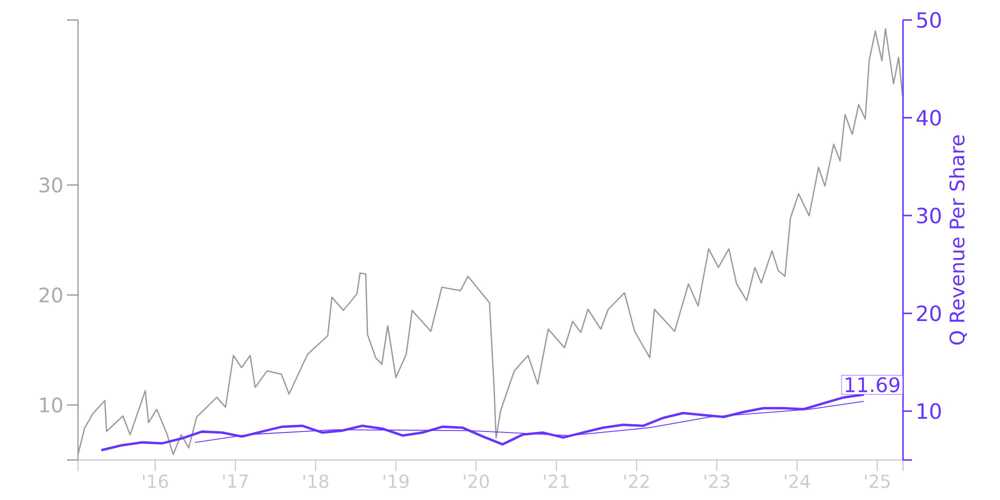 The width and height of the screenshot is (1000, 500). I want to click on y-tick-label: 10, so click(51, 405).